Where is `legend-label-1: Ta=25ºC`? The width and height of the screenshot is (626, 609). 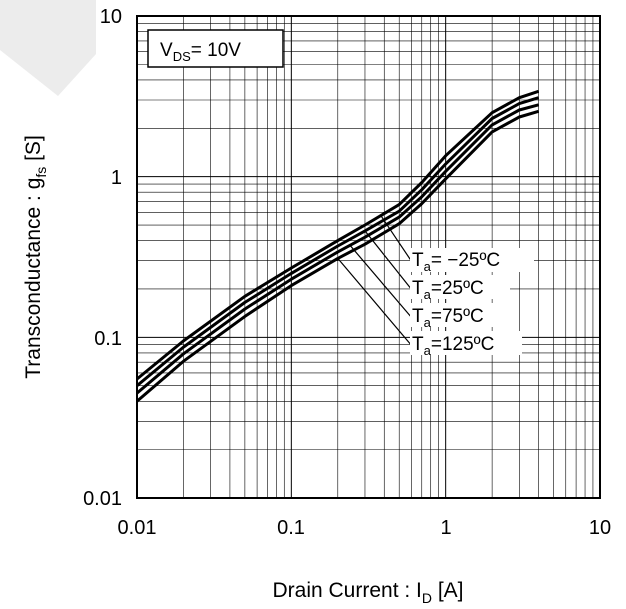 legend-label-1: Ta=25ºC is located at coordinates (448, 290).